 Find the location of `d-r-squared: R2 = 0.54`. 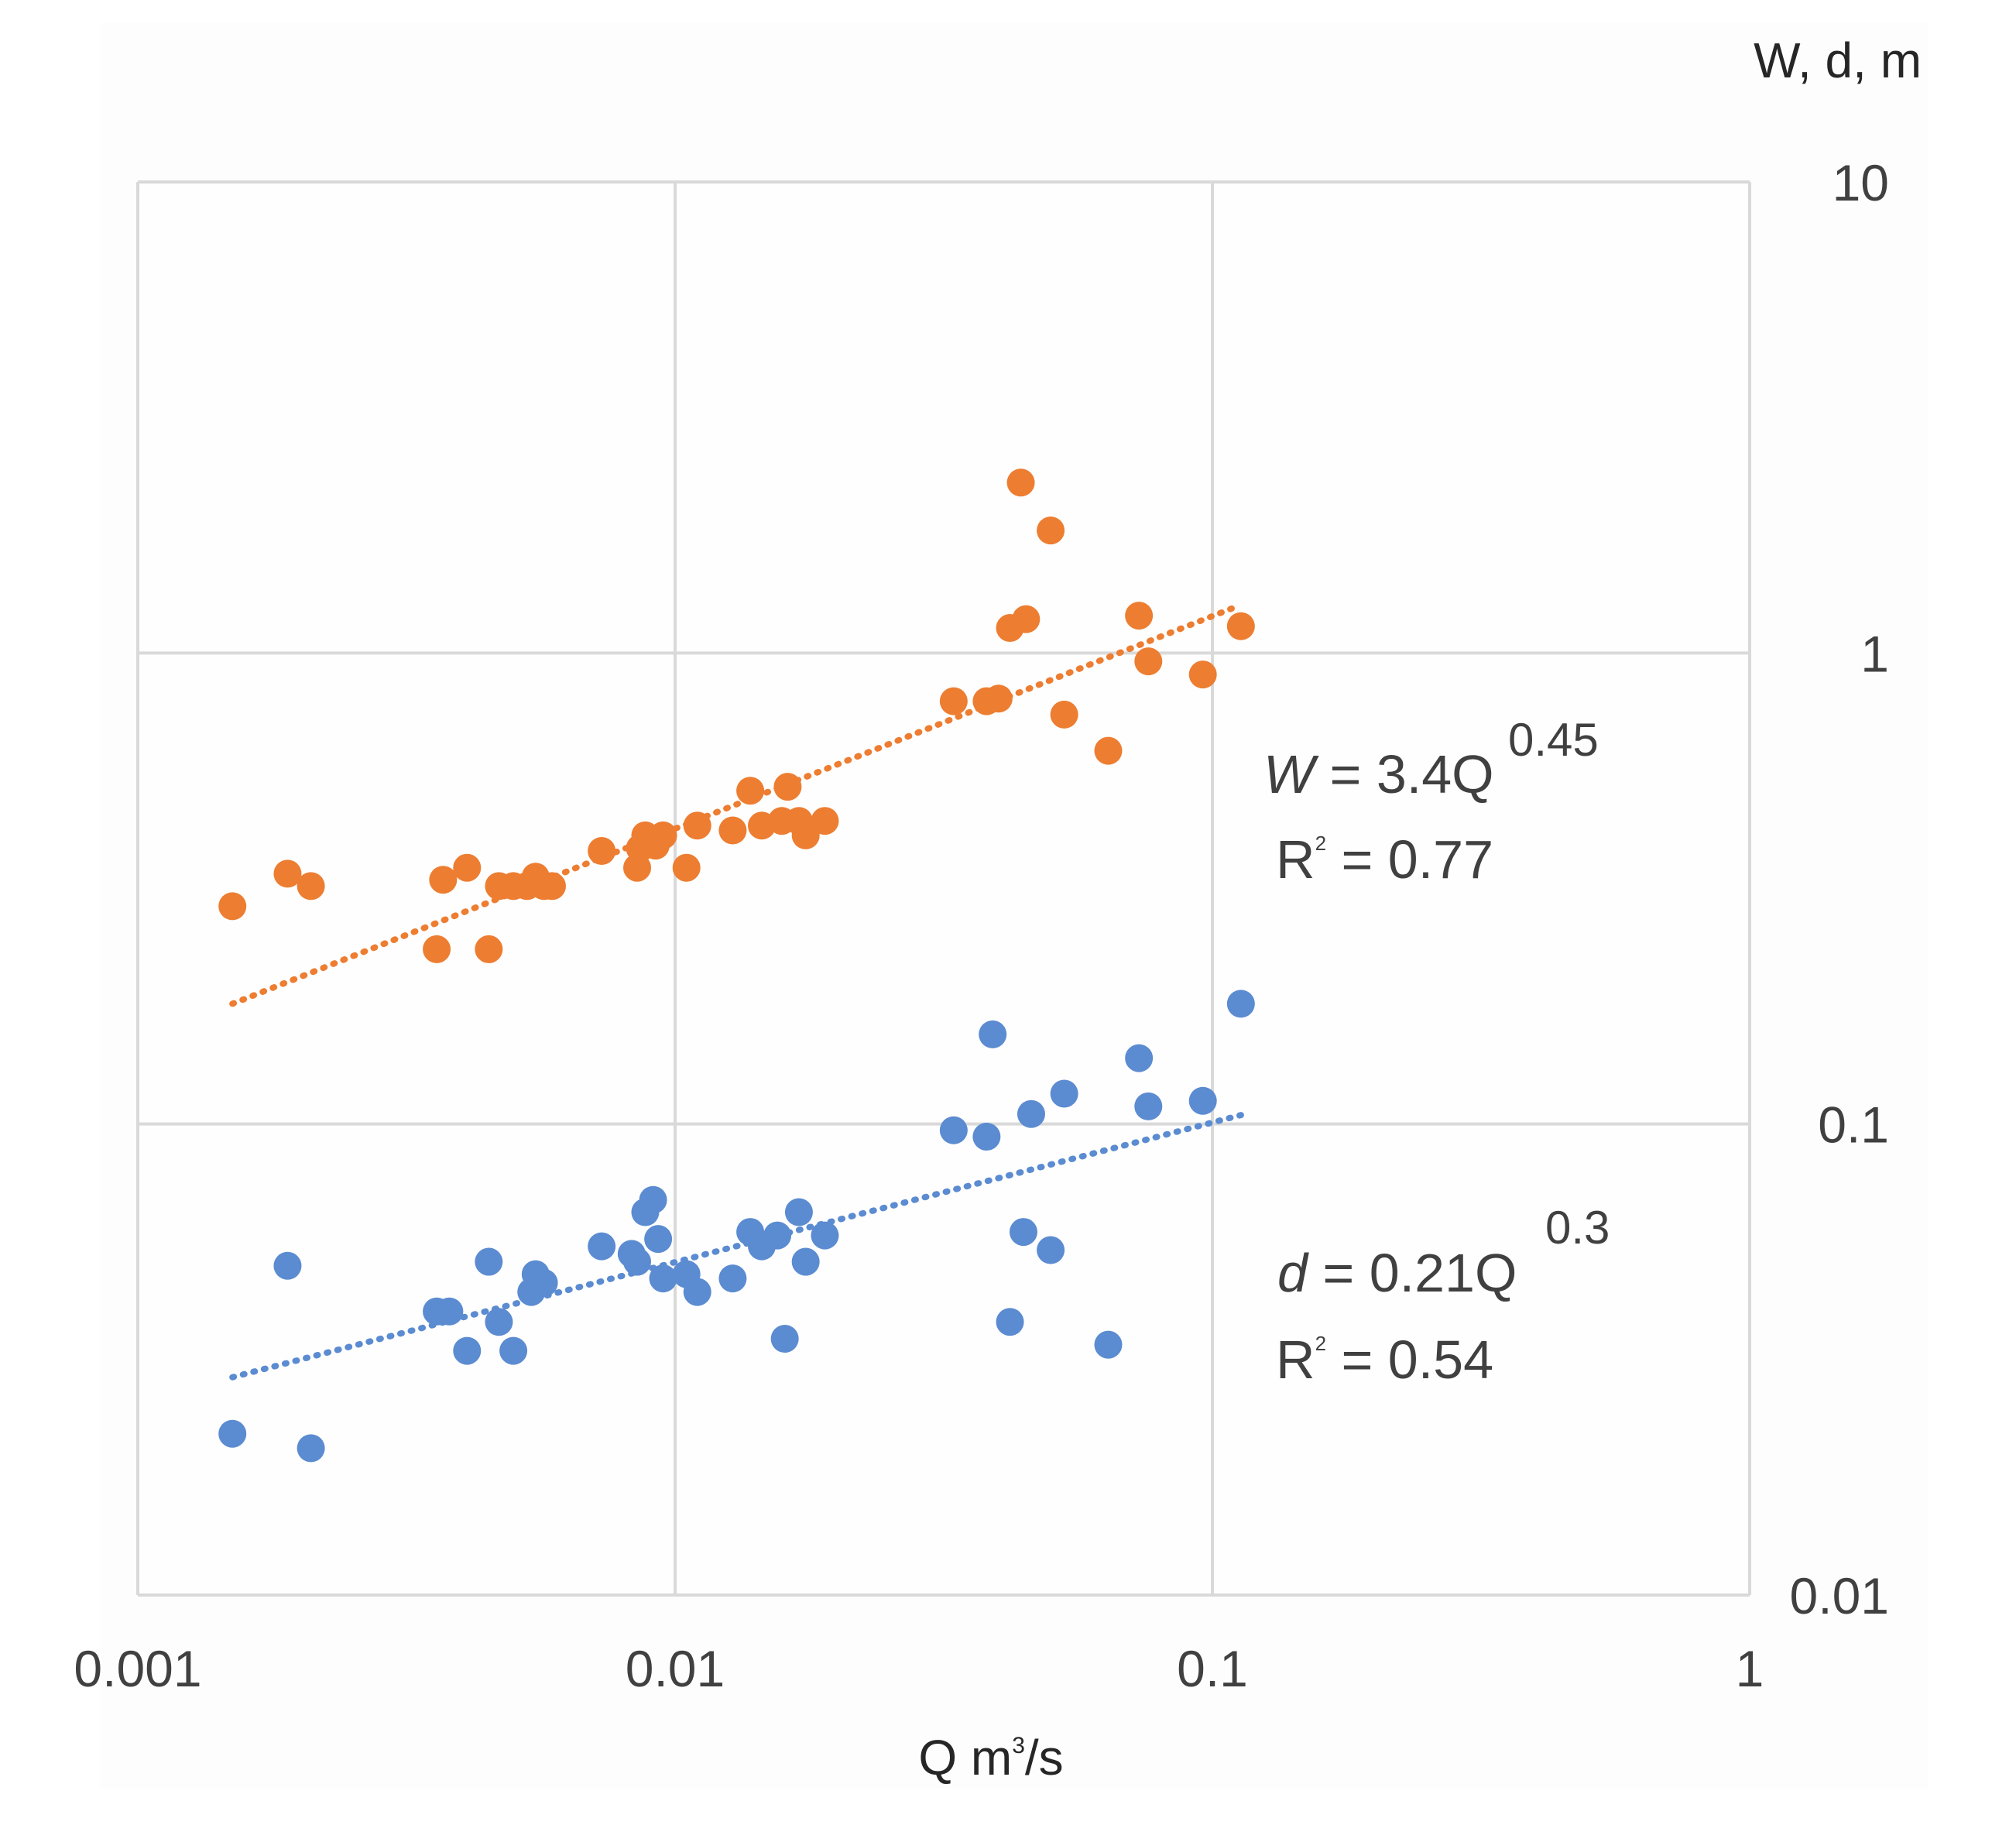

d-r-squared: R2 = 0.54 is located at coordinates (1384, 1360).